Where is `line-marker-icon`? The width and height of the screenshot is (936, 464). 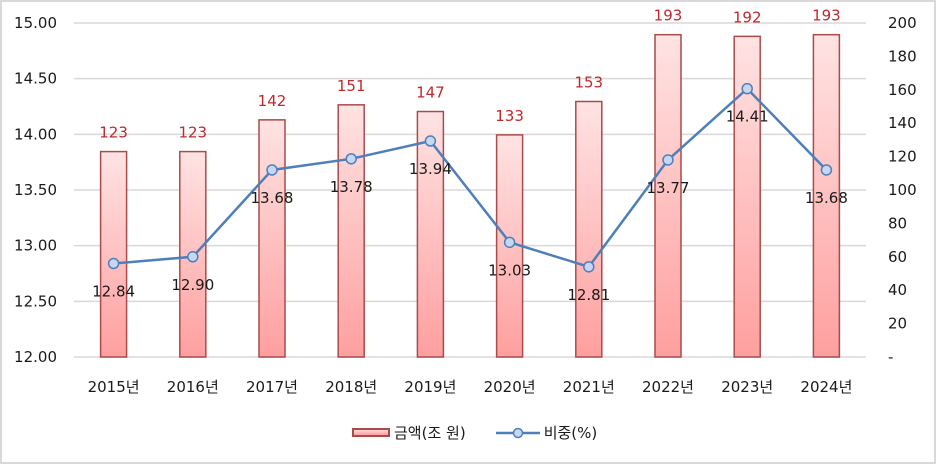 line-marker-icon is located at coordinates (517, 432).